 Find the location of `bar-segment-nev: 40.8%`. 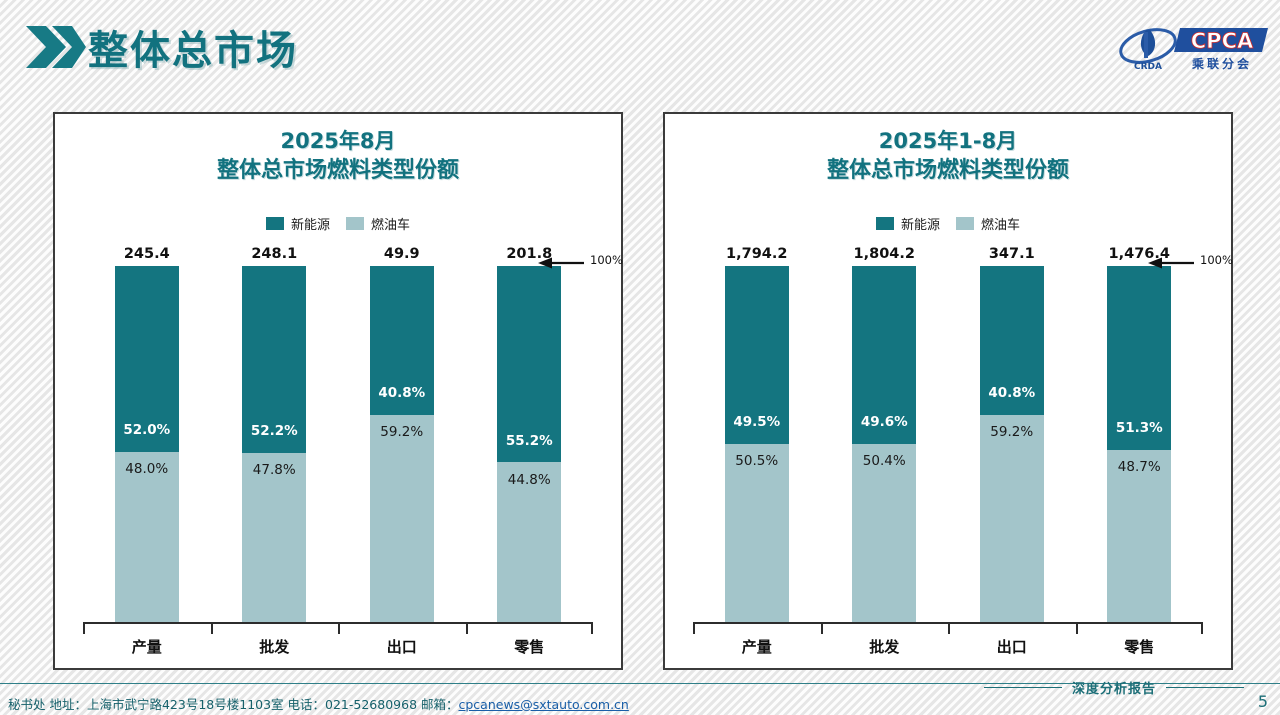

bar-segment-nev: 40.8% is located at coordinates (1011, 340).